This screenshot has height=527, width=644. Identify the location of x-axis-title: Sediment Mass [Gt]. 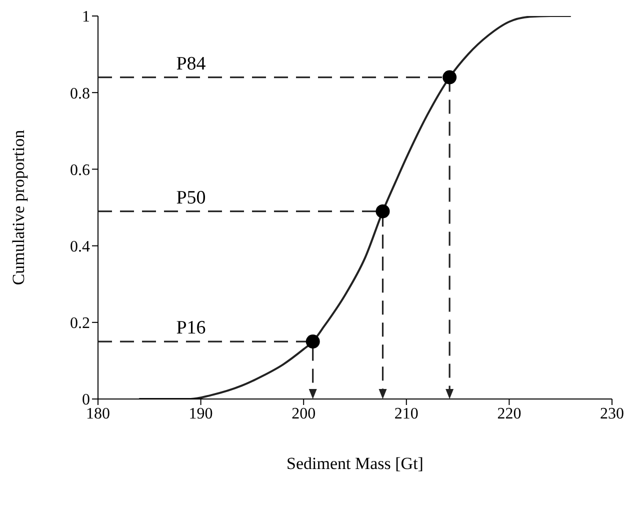
(355, 463).